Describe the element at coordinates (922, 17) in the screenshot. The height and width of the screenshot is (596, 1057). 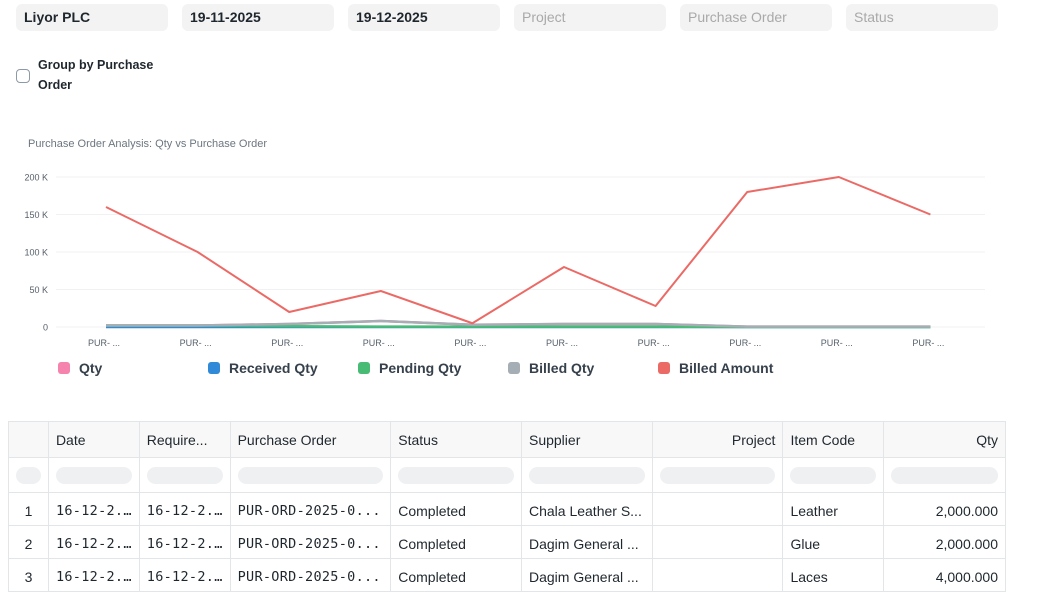
I see `status-filter: Status` at that location.